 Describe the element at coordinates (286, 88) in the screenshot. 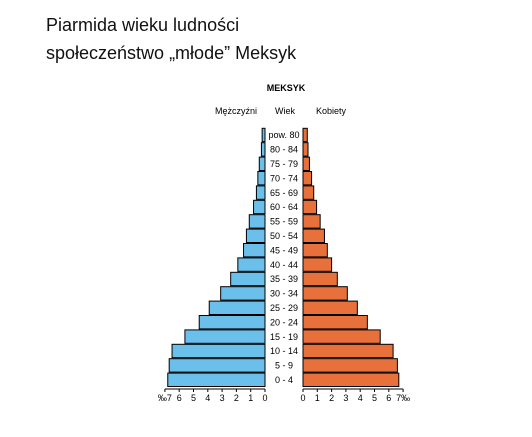

I see `chart-title: MEKSYK` at that location.